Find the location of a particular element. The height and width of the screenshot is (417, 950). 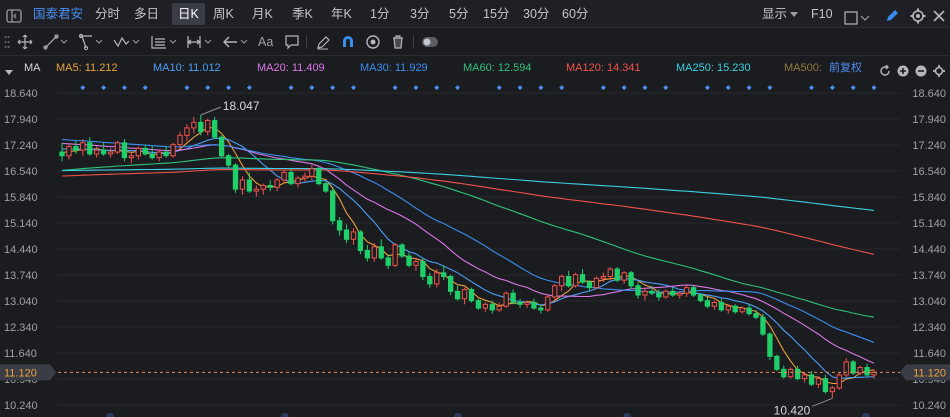

collapse-indicator-icon is located at coordinates (9, 69).